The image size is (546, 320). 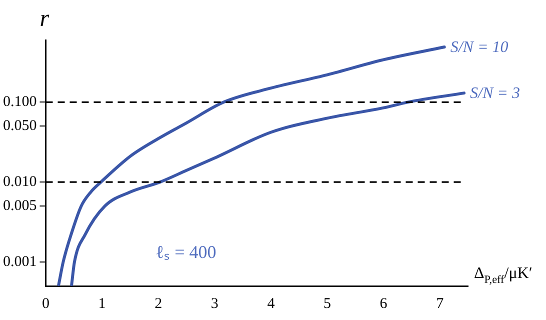 What do you see at coordinates (102, 304) in the screenshot?
I see `x-tick-label: 1` at bounding box center [102, 304].